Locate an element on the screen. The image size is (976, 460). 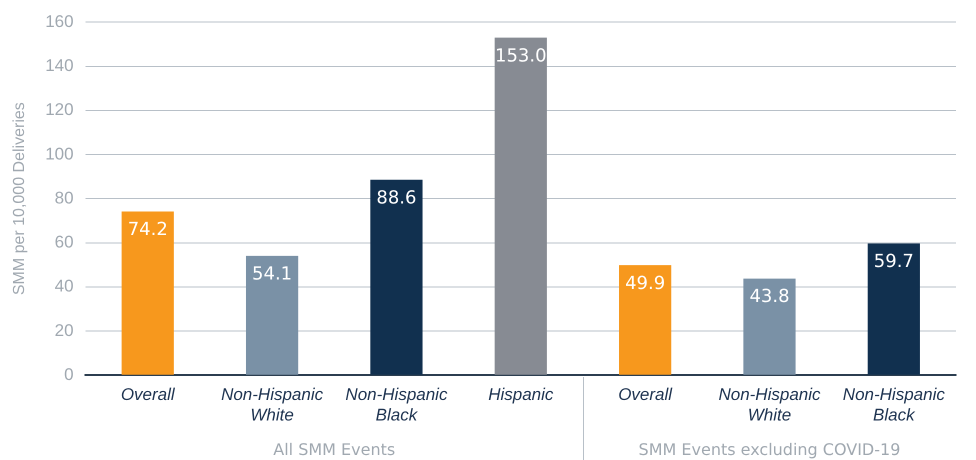
y-tick-label: 20 is located at coordinates (64, 330).